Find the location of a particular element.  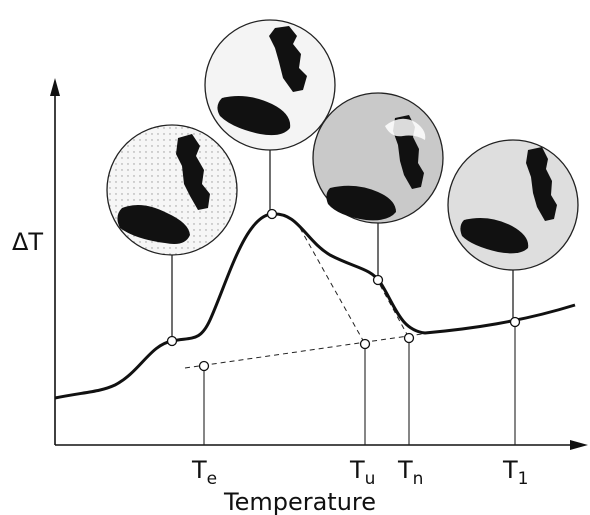

x-arrow is located at coordinates (579, 445).